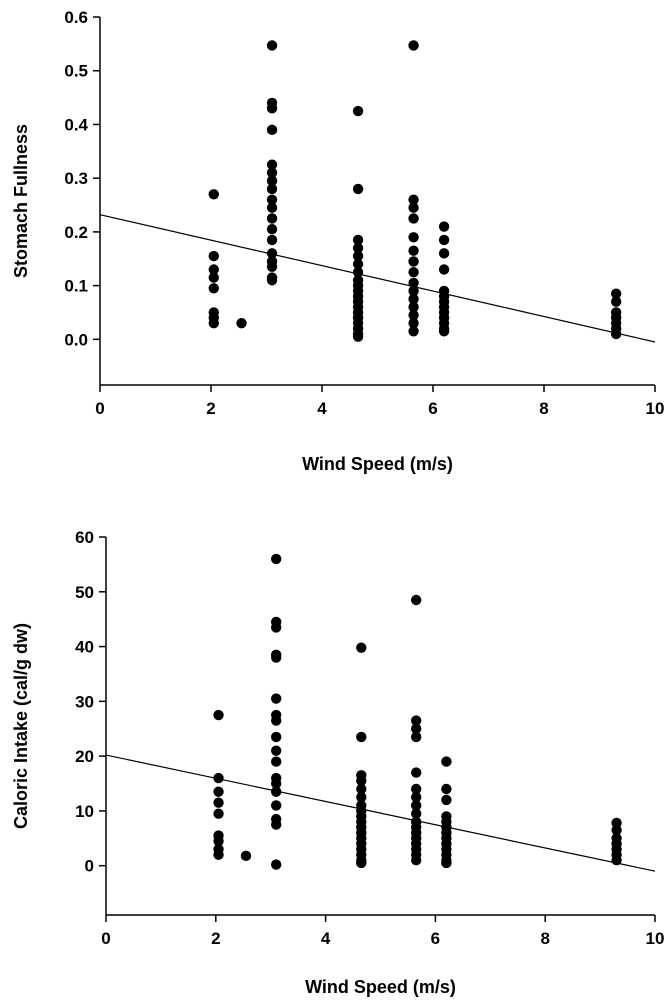  I want to click on x-tick-label: 0, so click(105, 938).